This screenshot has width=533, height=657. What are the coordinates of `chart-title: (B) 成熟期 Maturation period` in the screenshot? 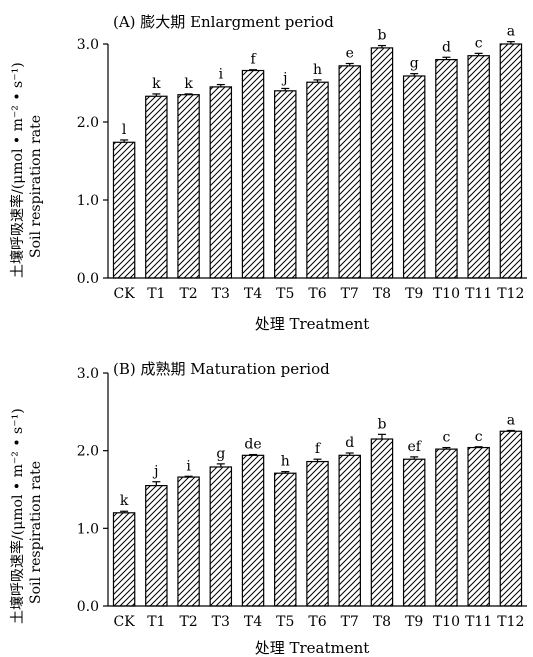 It's located at (221, 369).